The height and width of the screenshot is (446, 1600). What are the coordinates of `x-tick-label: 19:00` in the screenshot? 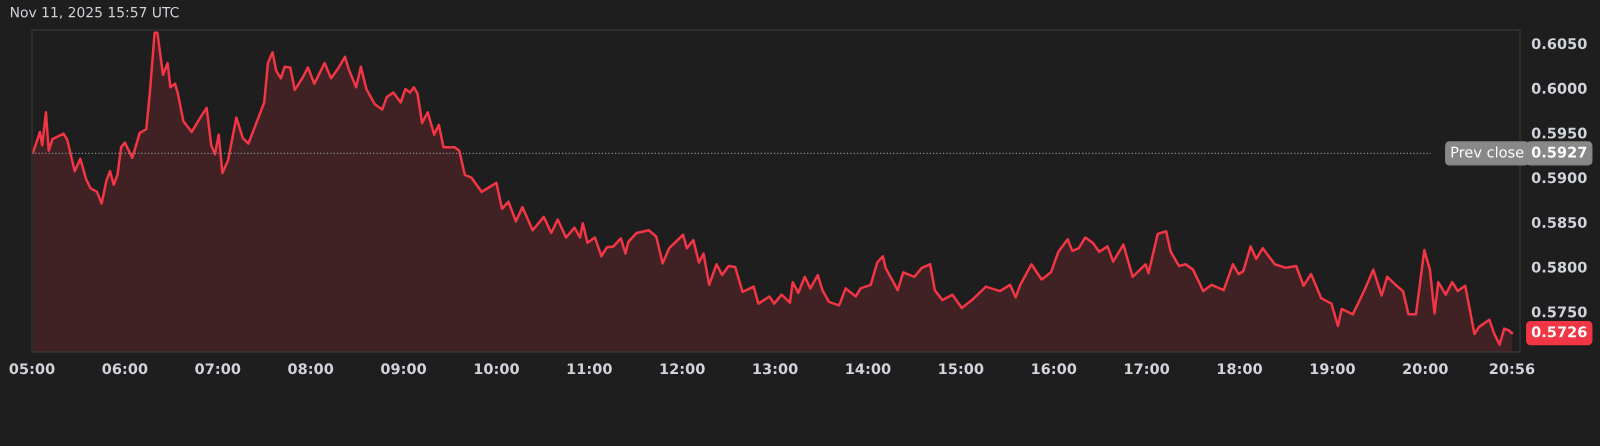 It's located at (1332, 369).